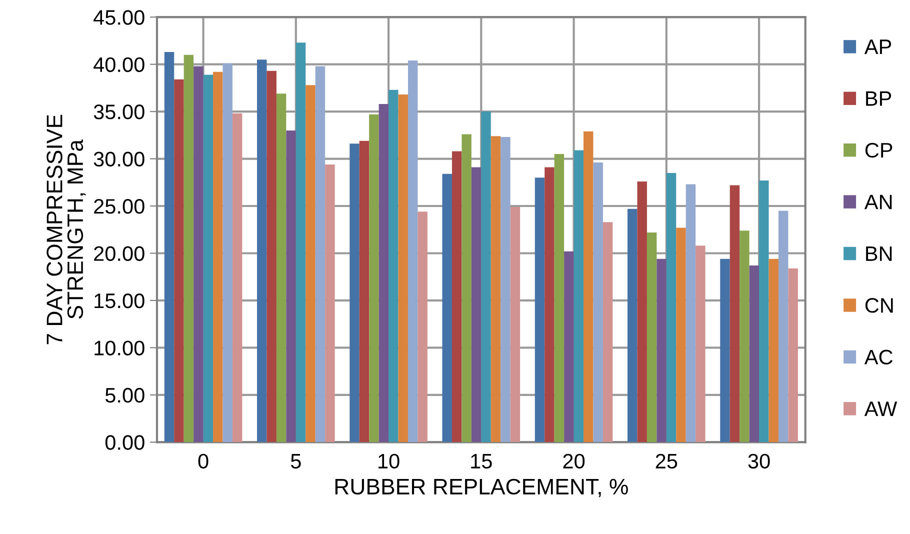 This screenshot has height=534, width=910. What do you see at coordinates (879, 305) in the screenshot?
I see `legend-label: CN` at bounding box center [879, 305].